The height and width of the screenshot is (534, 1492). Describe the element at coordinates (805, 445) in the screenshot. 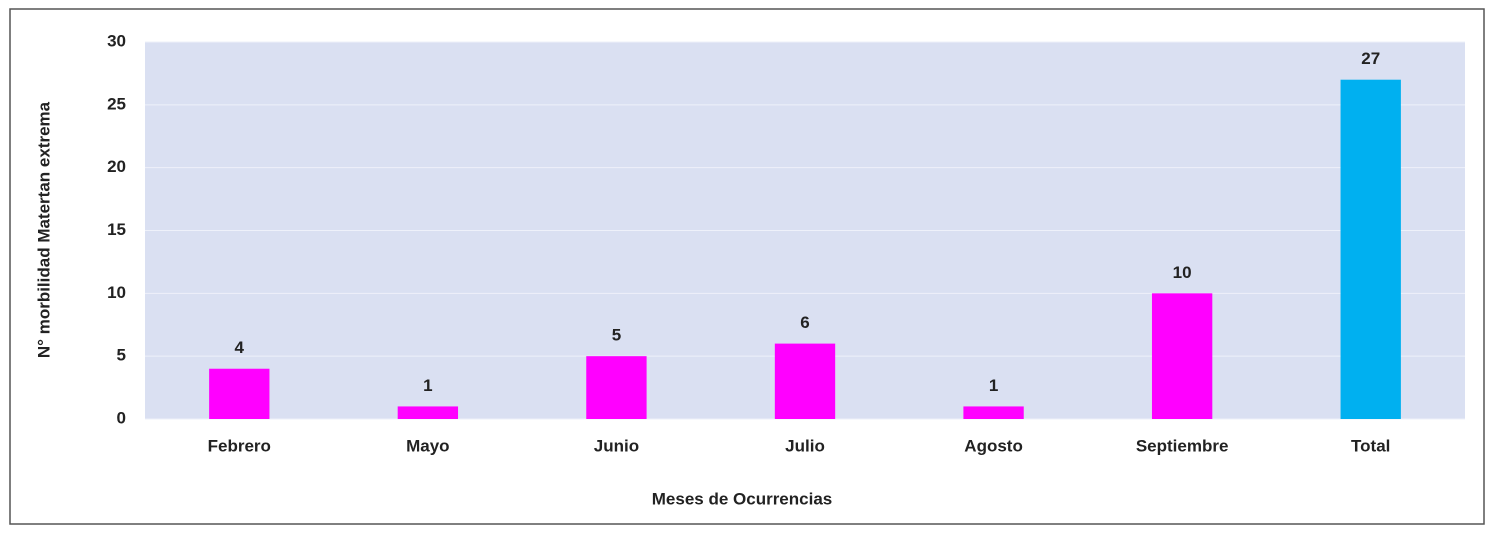

I see `x-tick-label: Julio` at that location.